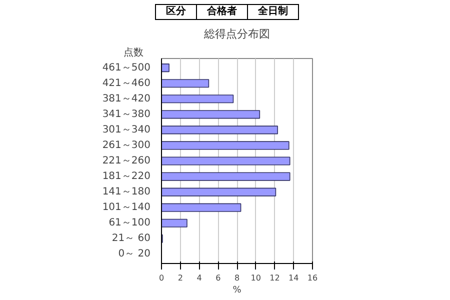 This screenshot has width=450, height=300. I want to click on y-tick-label: 341～380, so click(126, 114).